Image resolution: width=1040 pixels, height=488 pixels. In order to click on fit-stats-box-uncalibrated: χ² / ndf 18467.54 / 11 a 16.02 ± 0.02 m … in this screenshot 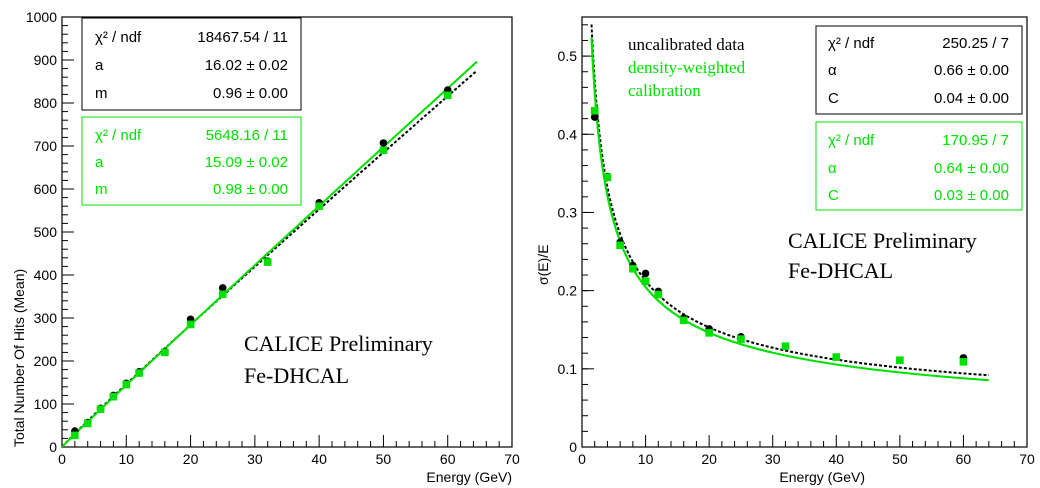, I will do `click(191, 64)`.